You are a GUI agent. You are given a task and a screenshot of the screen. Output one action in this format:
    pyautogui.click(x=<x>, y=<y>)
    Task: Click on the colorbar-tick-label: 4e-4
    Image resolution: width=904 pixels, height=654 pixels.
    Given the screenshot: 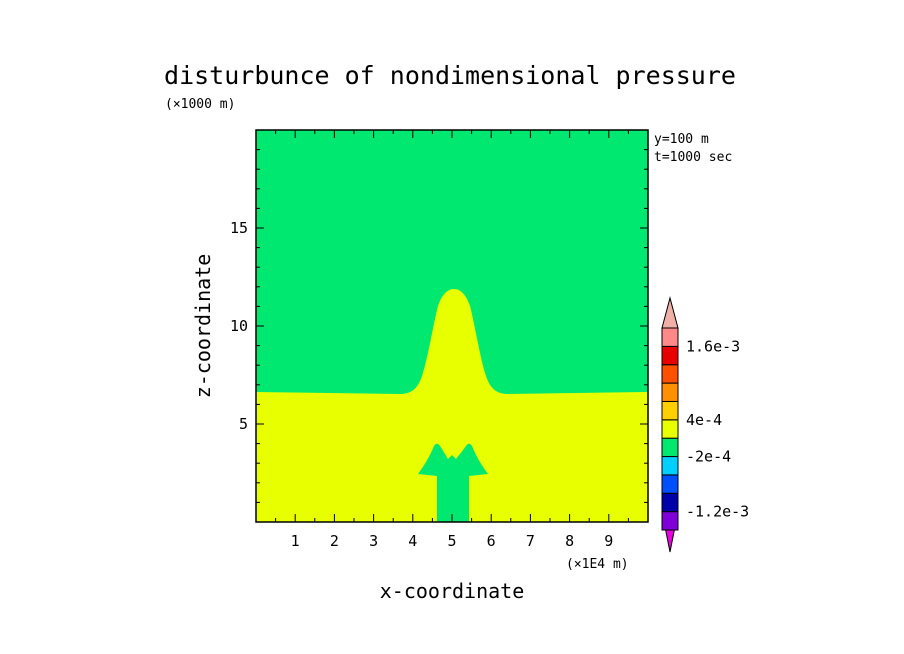 What is the action you would take?
    pyautogui.click(x=704, y=420)
    